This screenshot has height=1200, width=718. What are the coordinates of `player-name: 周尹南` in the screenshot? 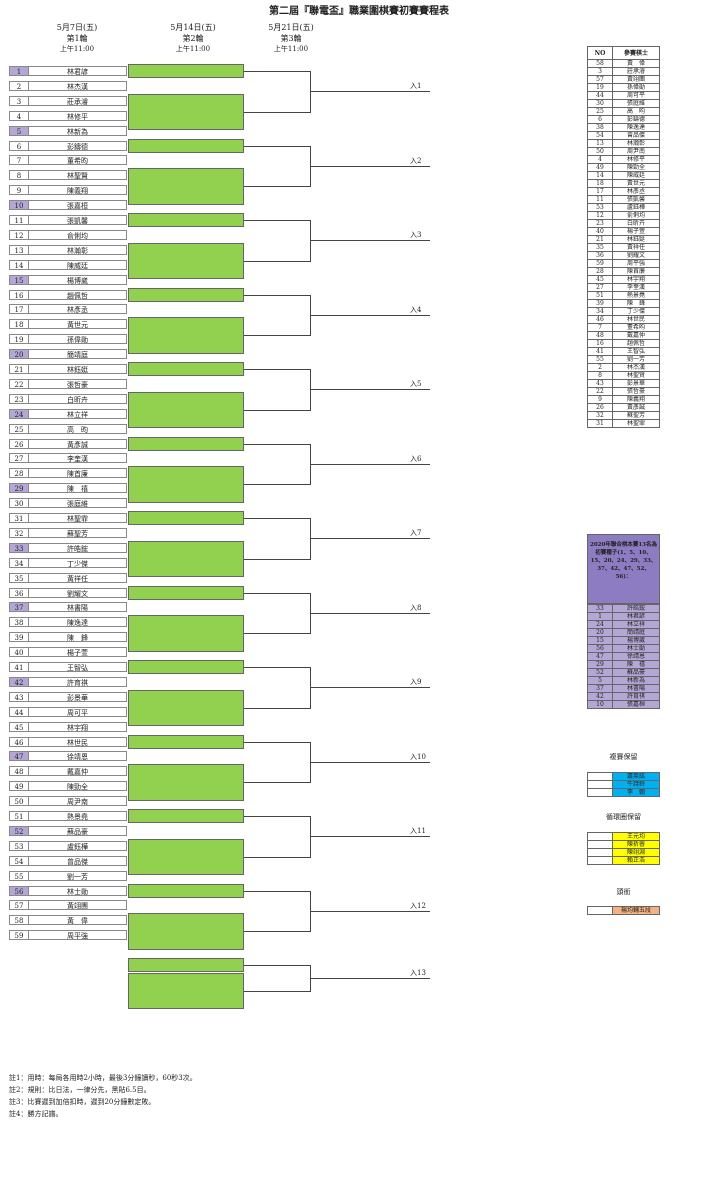 It's located at (78, 801).